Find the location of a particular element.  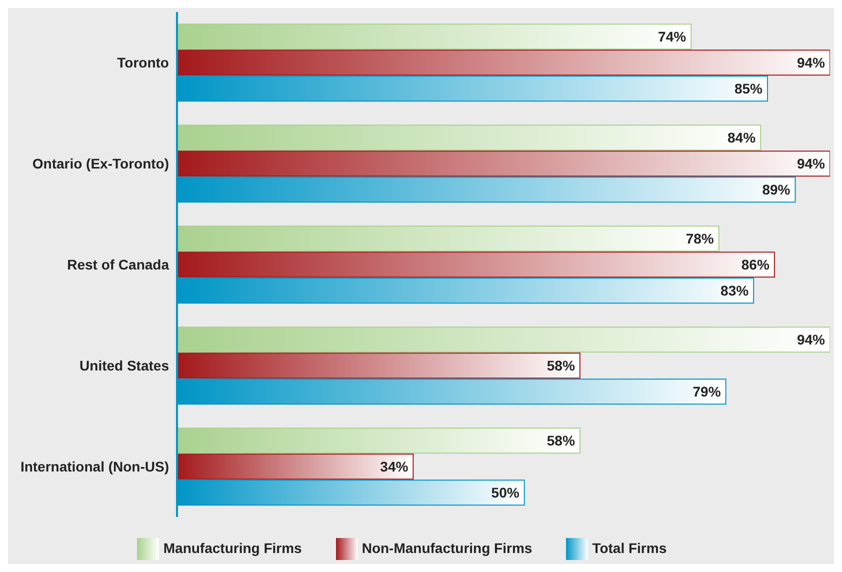

y-tick-label: United States is located at coordinates (125, 365).